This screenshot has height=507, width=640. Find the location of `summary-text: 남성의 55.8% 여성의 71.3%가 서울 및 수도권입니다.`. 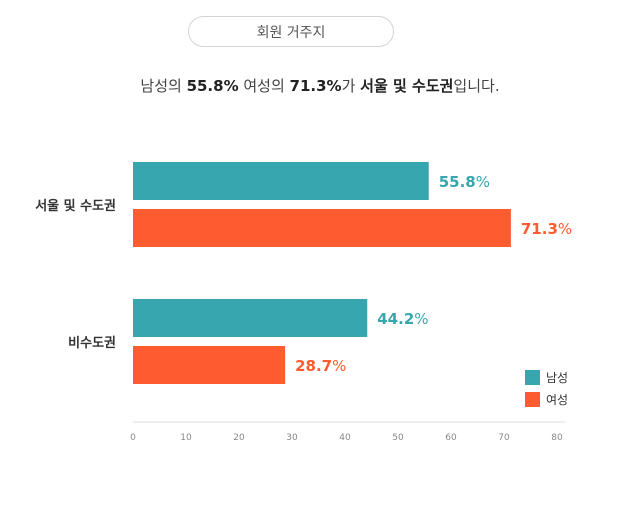

summary-text: 남성의 55.8% 여성의 71.3%가 서울 및 수도권입니다. is located at coordinates (320, 85).